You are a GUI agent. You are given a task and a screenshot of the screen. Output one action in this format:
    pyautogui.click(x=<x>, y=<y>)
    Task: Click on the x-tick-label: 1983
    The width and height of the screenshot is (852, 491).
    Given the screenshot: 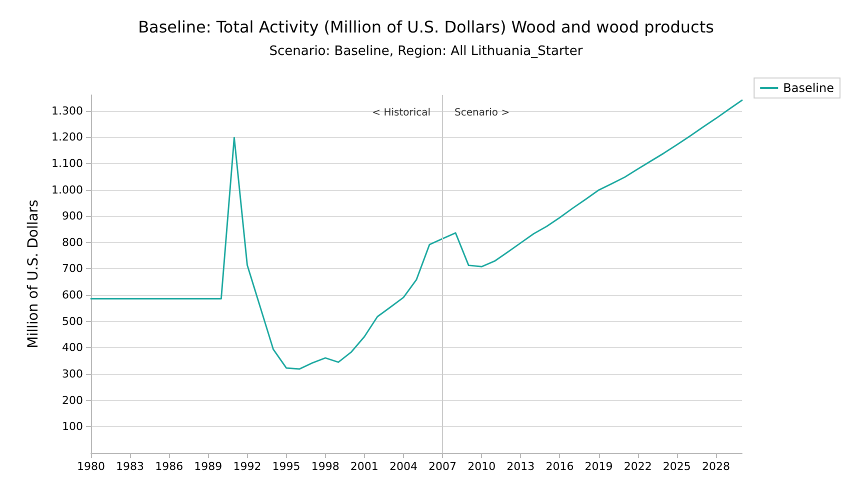 What is the action you would take?
    pyautogui.click(x=130, y=466)
    